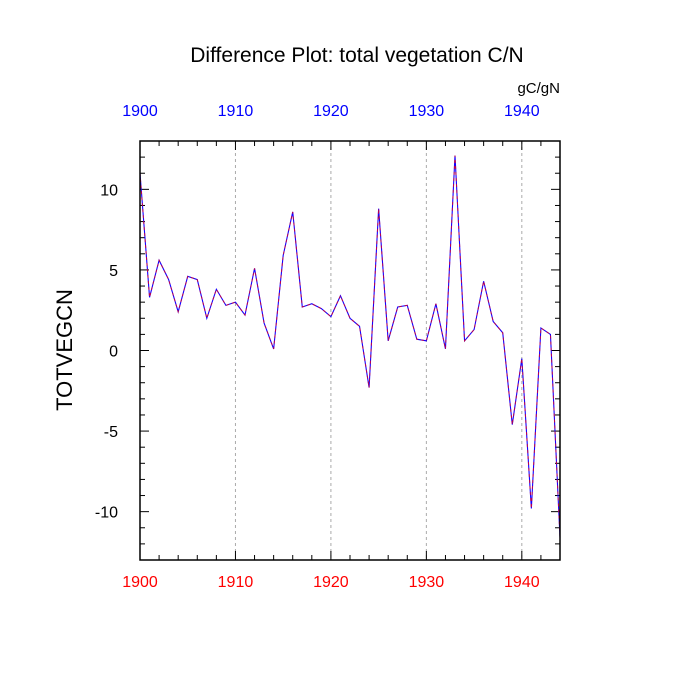 This screenshot has height=700, width=700. What do you see at coordinates (106, 513) in the screenshot?
I see `y-tick-label--10: -10` at bounding box center [106, 513].